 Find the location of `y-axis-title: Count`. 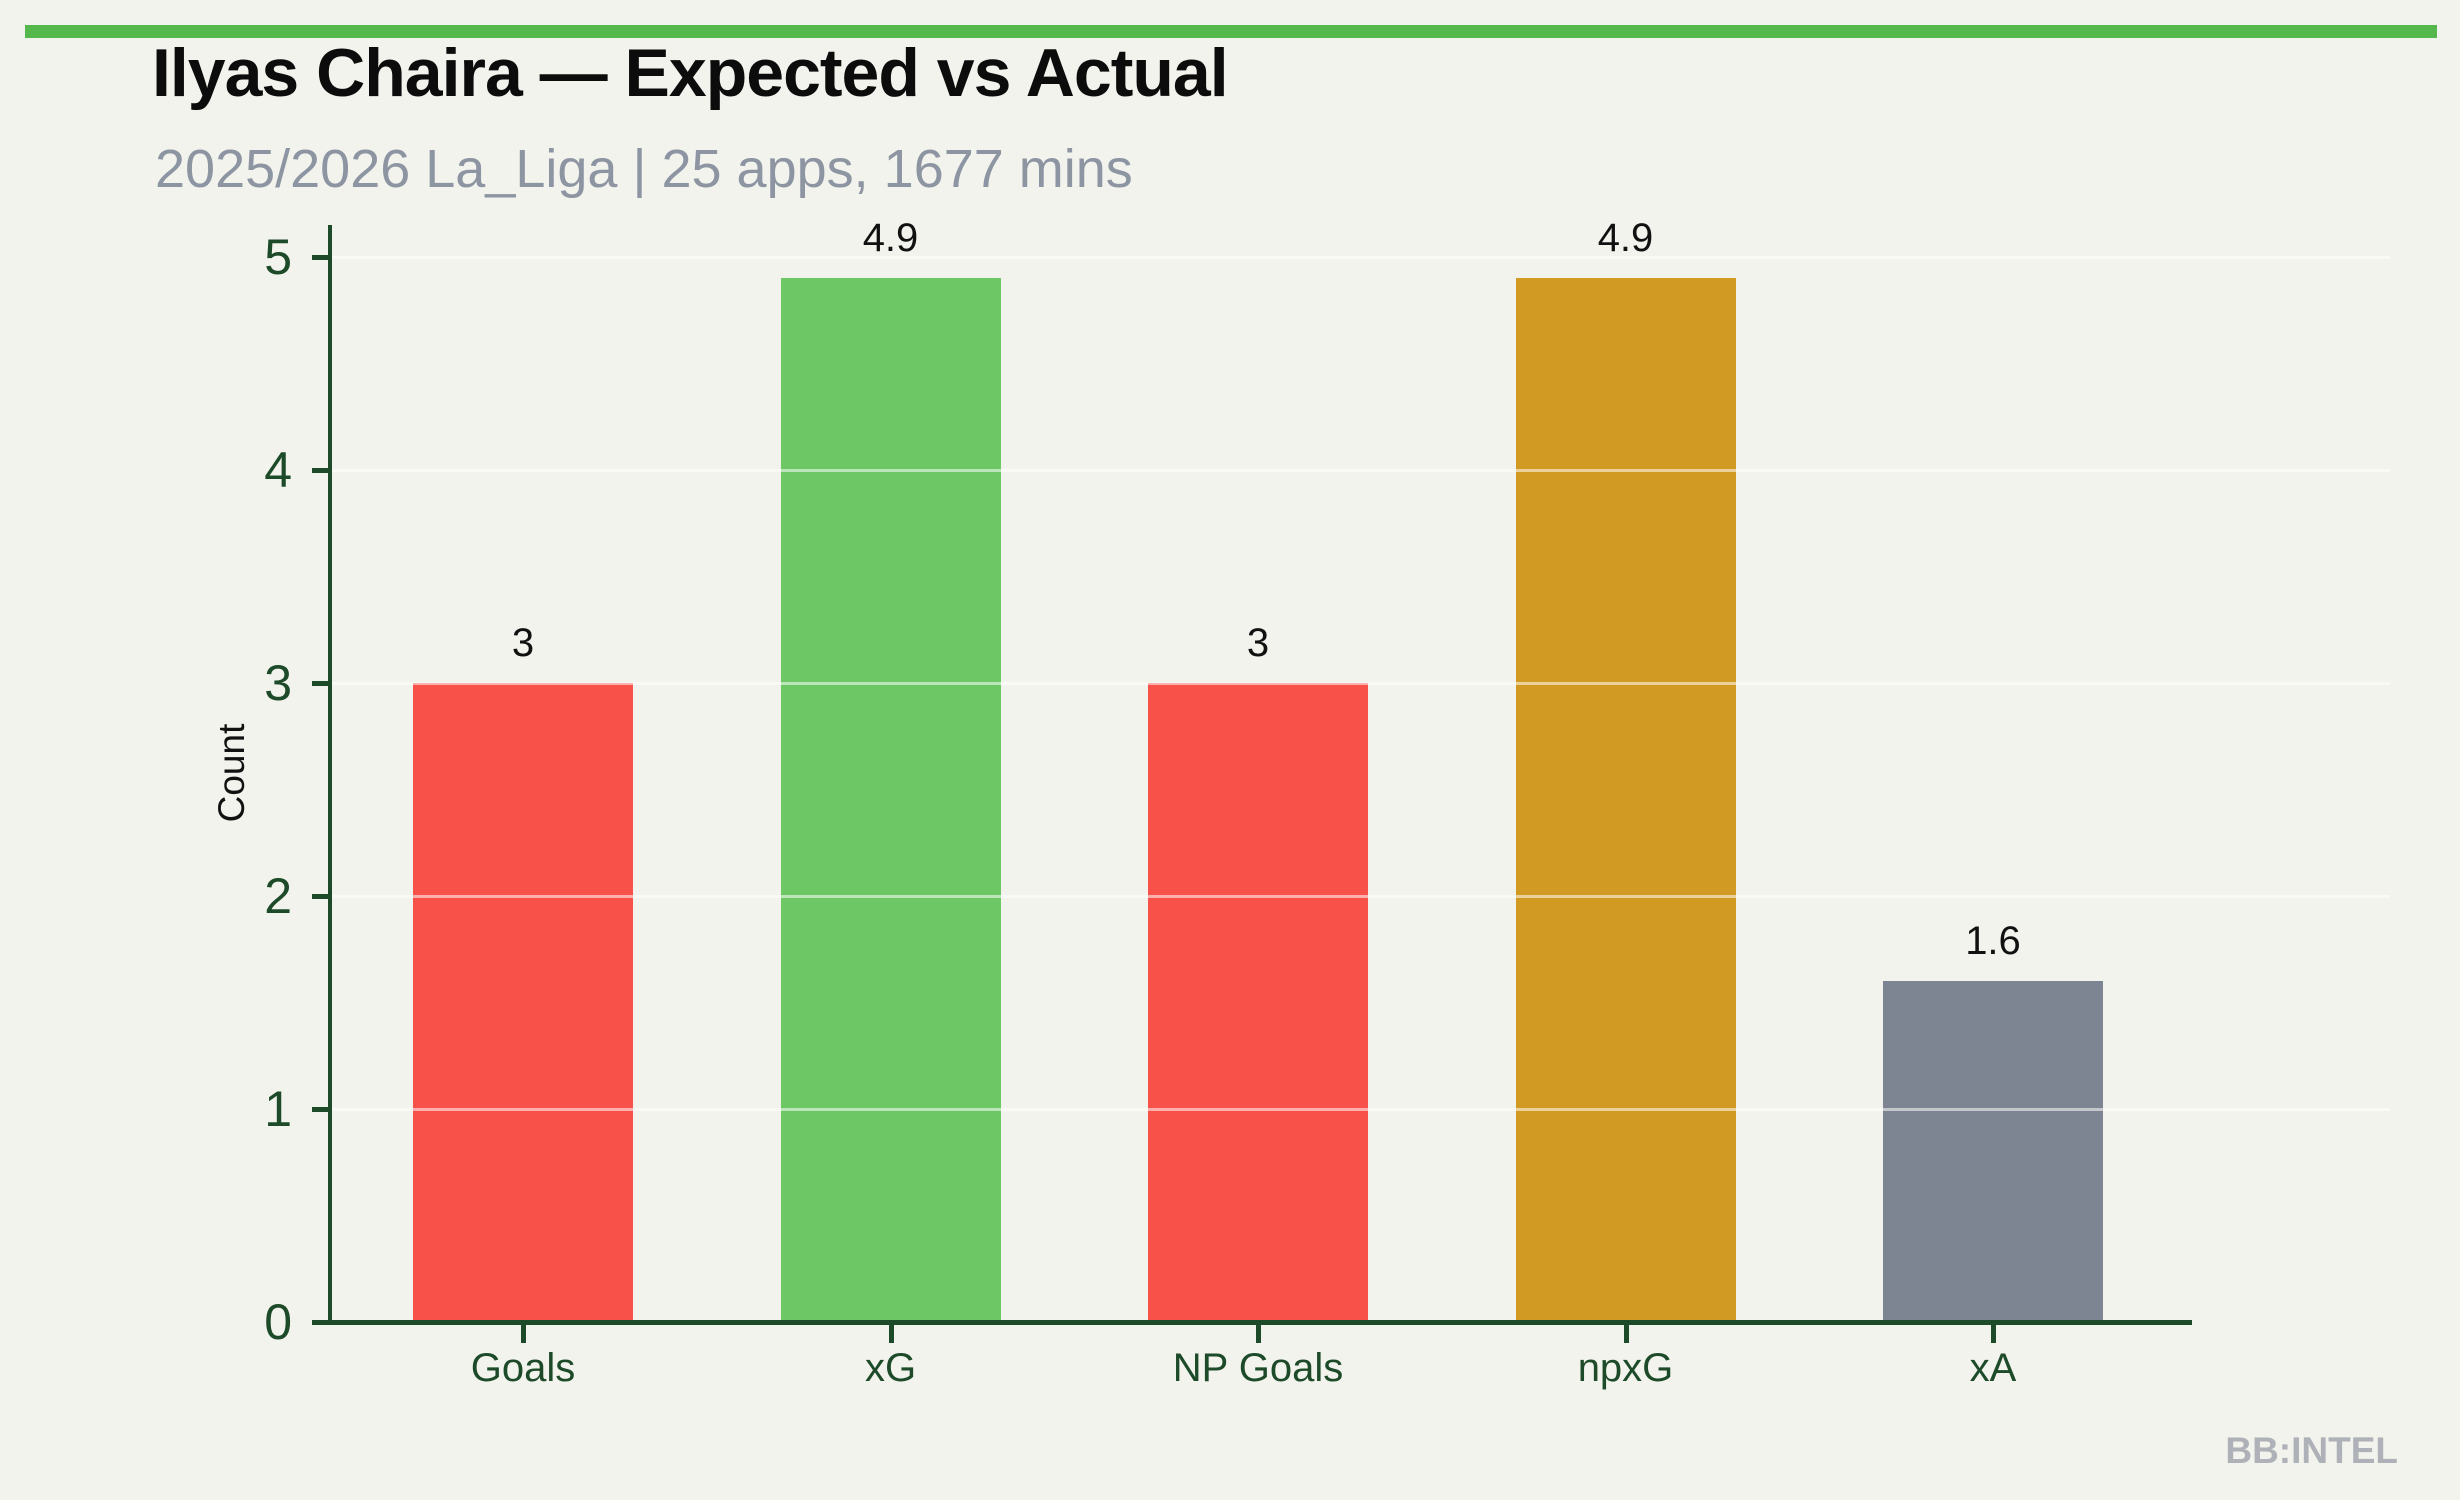

y-axis-title: Count is located at coordinates (231, 773).